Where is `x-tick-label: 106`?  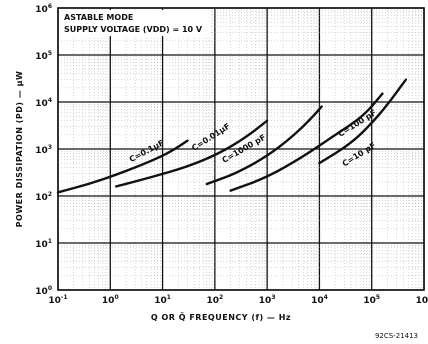
x-tick-label: 106 is located at coordinates (422, 300).